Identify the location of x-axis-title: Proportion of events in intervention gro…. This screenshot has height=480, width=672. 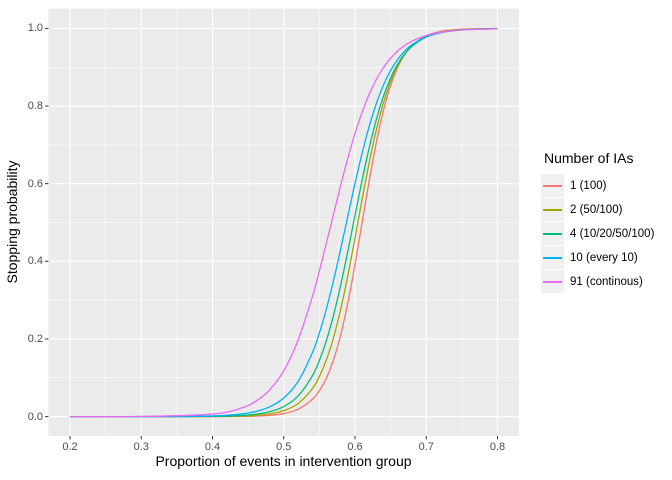
(283, 461).